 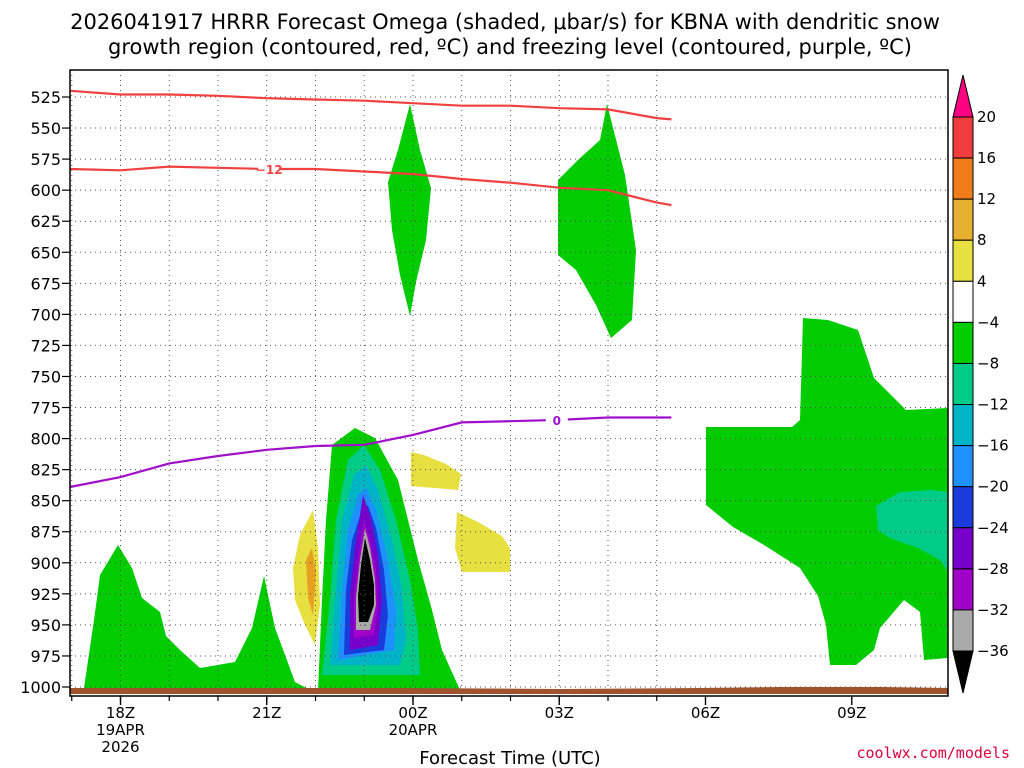 I want to click on contour-label-dgz_bottom: −12, so click(x=269, y=170).